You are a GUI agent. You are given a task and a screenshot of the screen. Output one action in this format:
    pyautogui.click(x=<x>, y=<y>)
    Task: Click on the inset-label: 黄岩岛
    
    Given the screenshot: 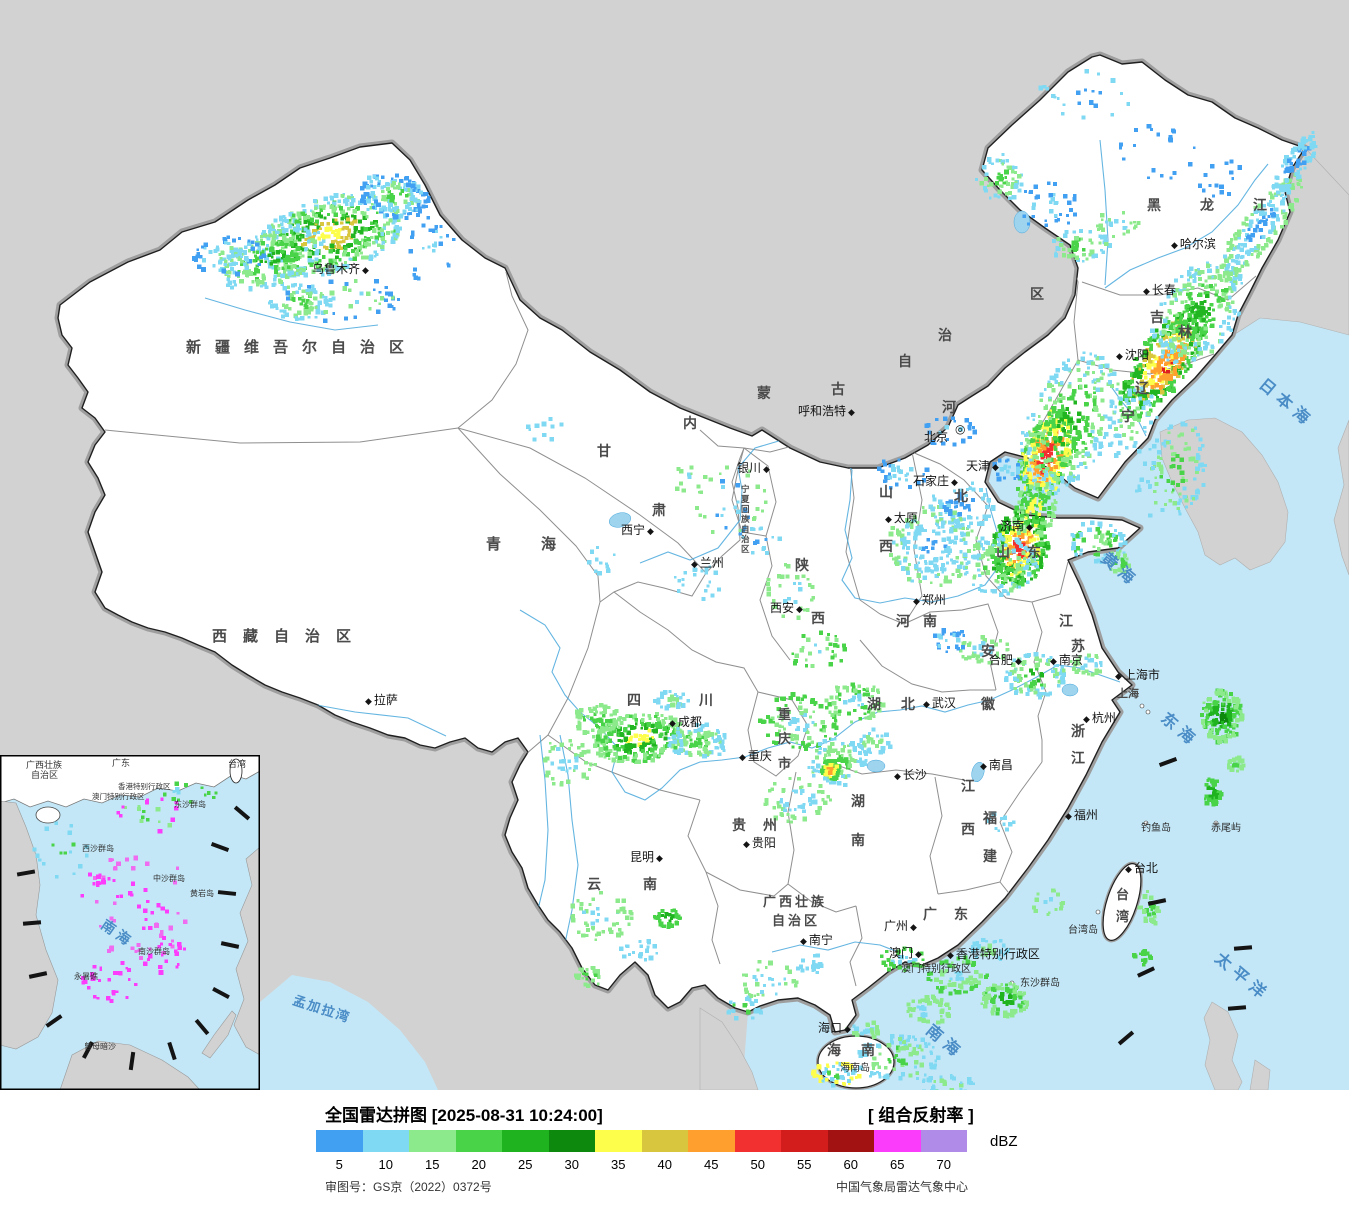 What is the action you would take?
    pyautogui.click(x=202, y=893)
    